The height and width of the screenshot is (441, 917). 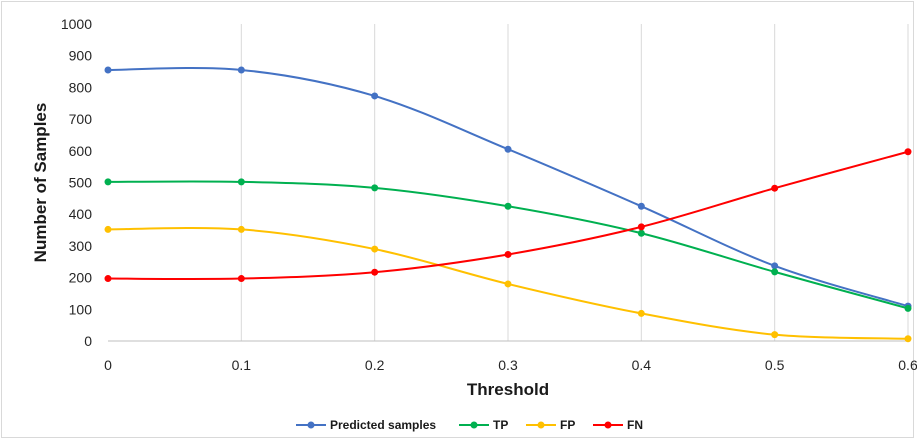 What do you see at coordinates (81, 278) in the screenshot?
I see `y-tick-label: 200` at bounding box center [81, 278].